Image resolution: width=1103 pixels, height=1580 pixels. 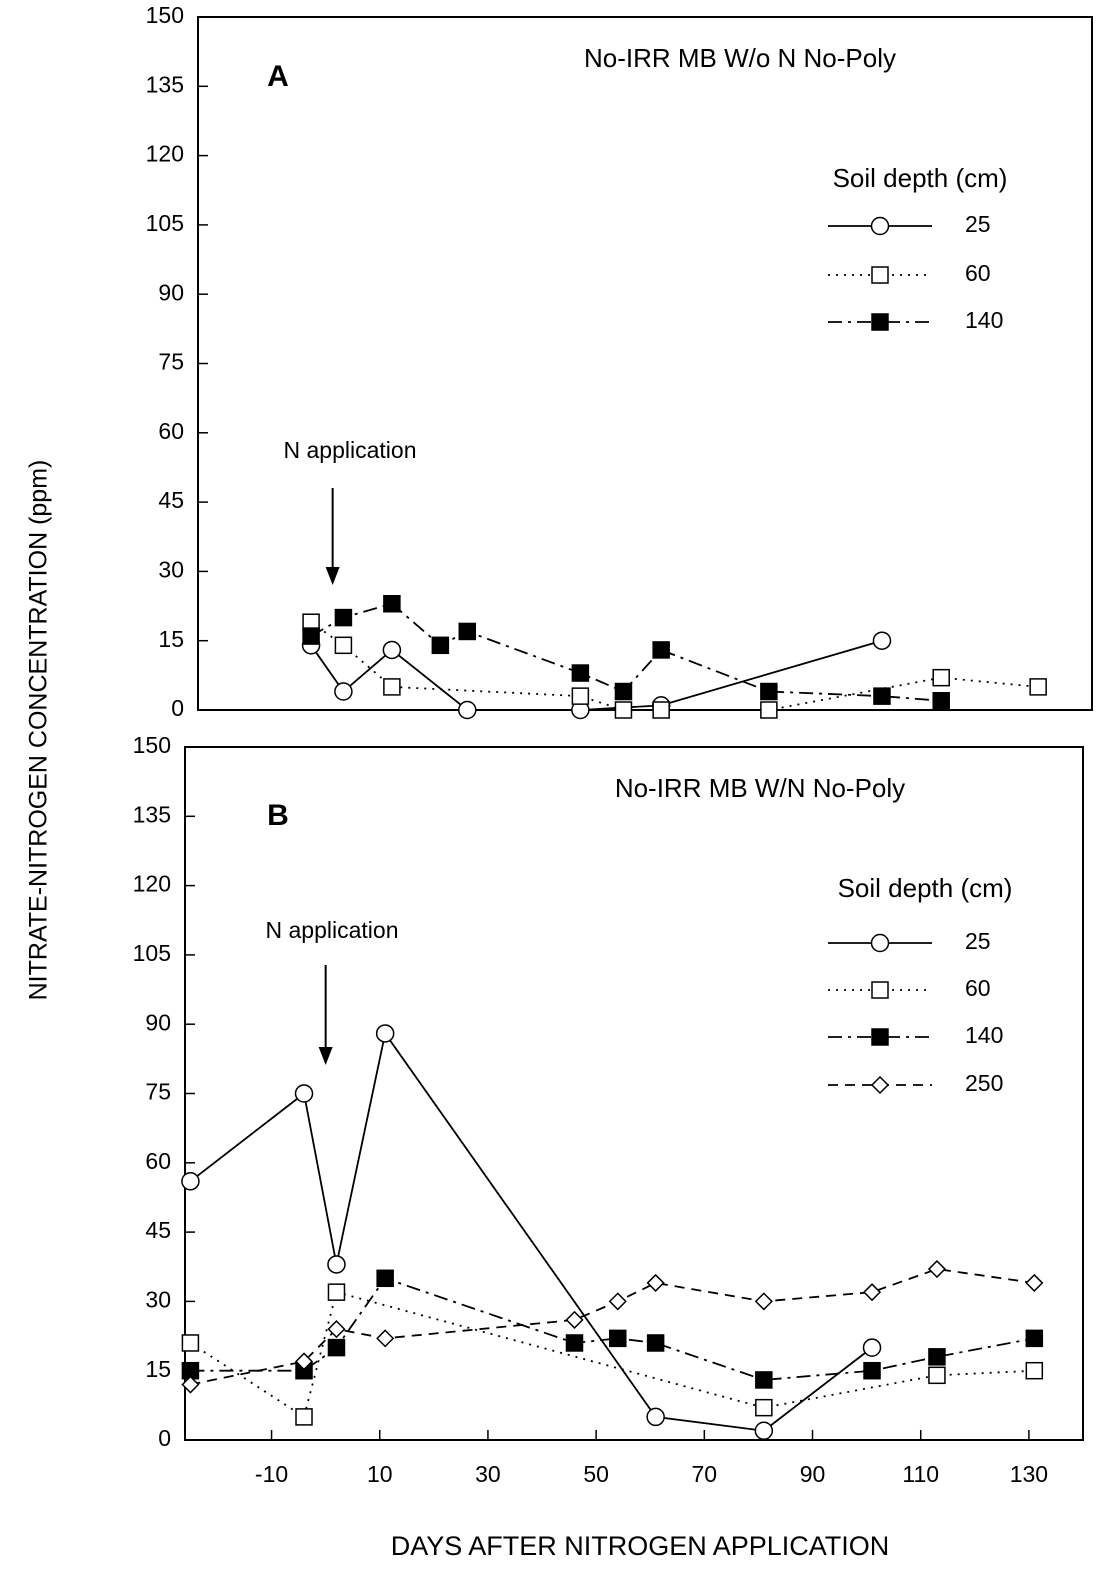 What do you see at coordinates (325, 1056) in the screenshot?
I see `arrow-head` at bounding box center [325, 1056].